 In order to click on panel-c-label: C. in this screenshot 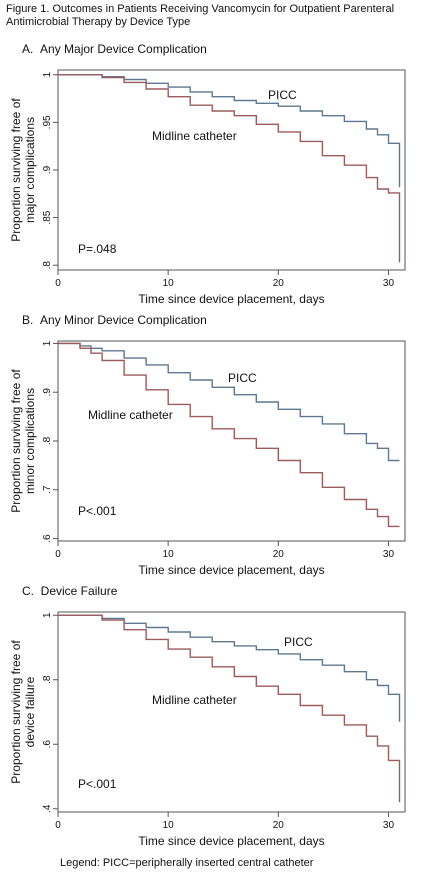, I will do `click(28, 591)`.